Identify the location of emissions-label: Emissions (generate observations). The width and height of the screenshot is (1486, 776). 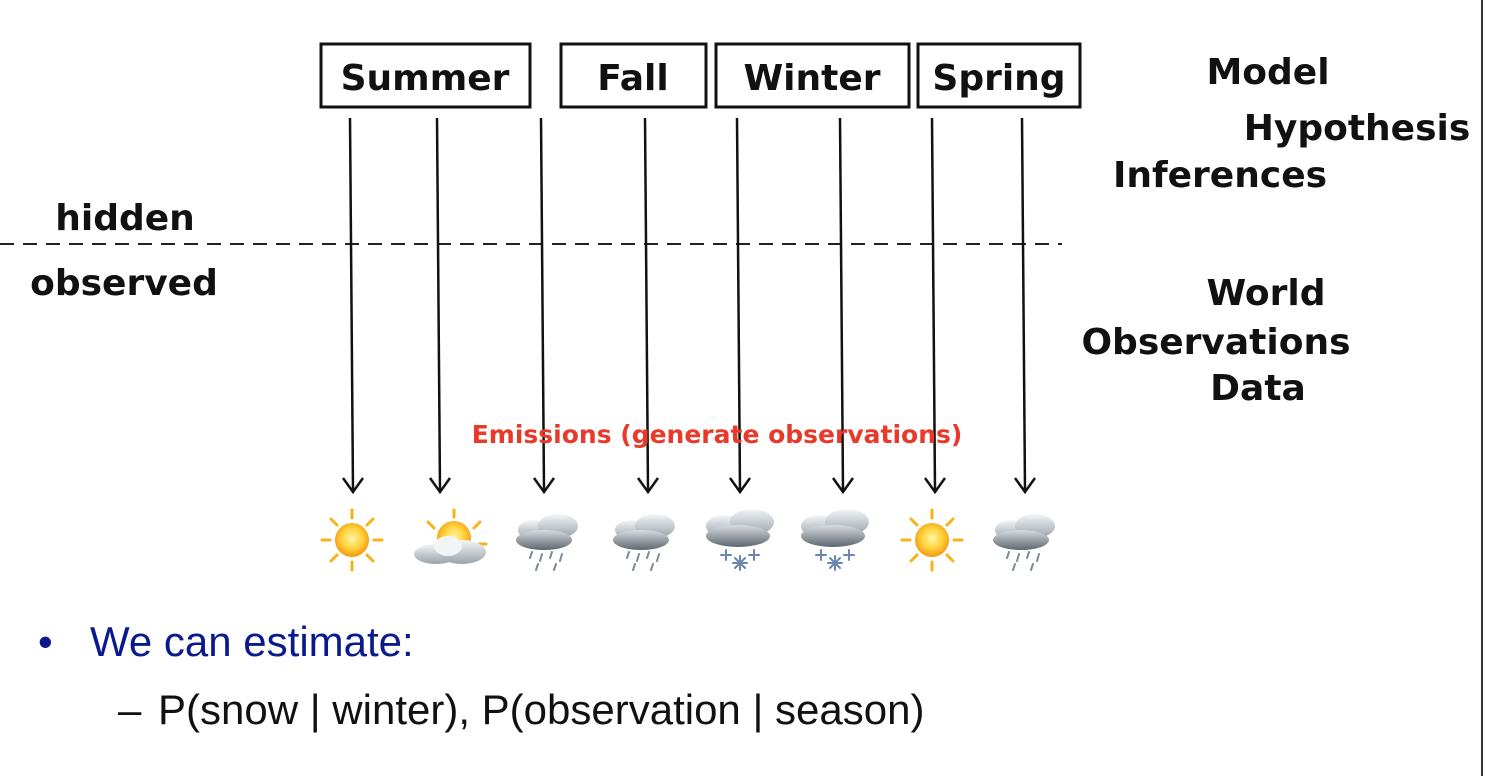
(717, 434).